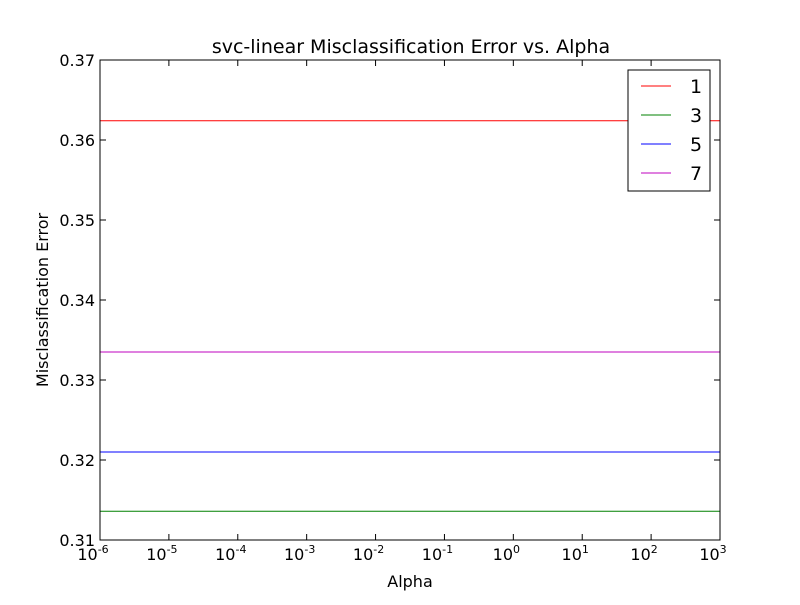  I want to click on legend: 1 3 5 7, so click(669, 130).